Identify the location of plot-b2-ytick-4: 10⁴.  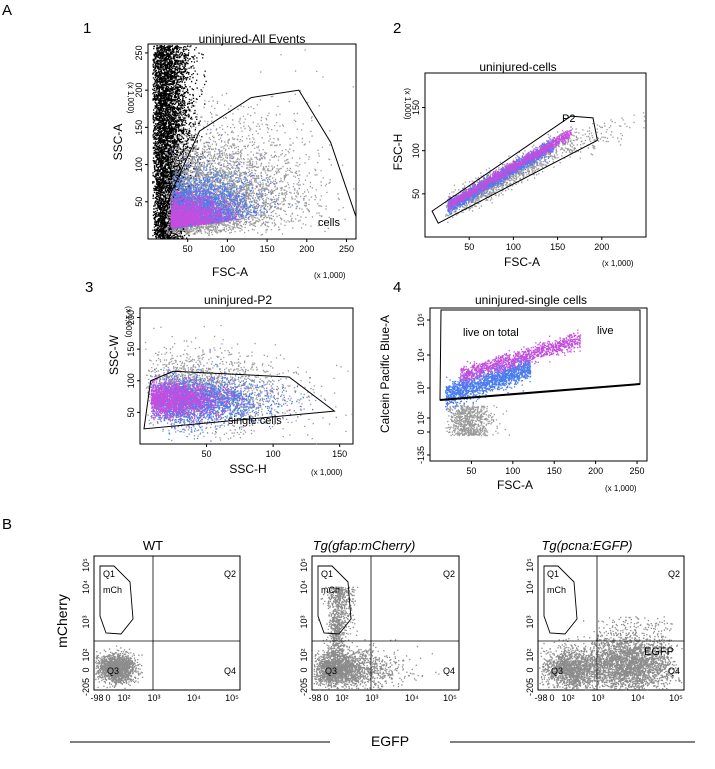
(304, 587).